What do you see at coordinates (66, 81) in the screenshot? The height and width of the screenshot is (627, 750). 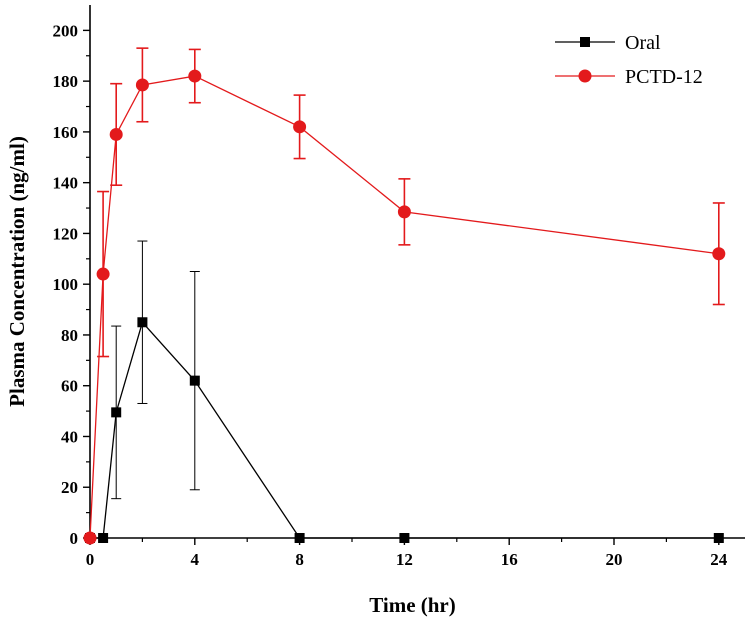 I see `y-tick-label: 180` at bounding box center [66, 81].